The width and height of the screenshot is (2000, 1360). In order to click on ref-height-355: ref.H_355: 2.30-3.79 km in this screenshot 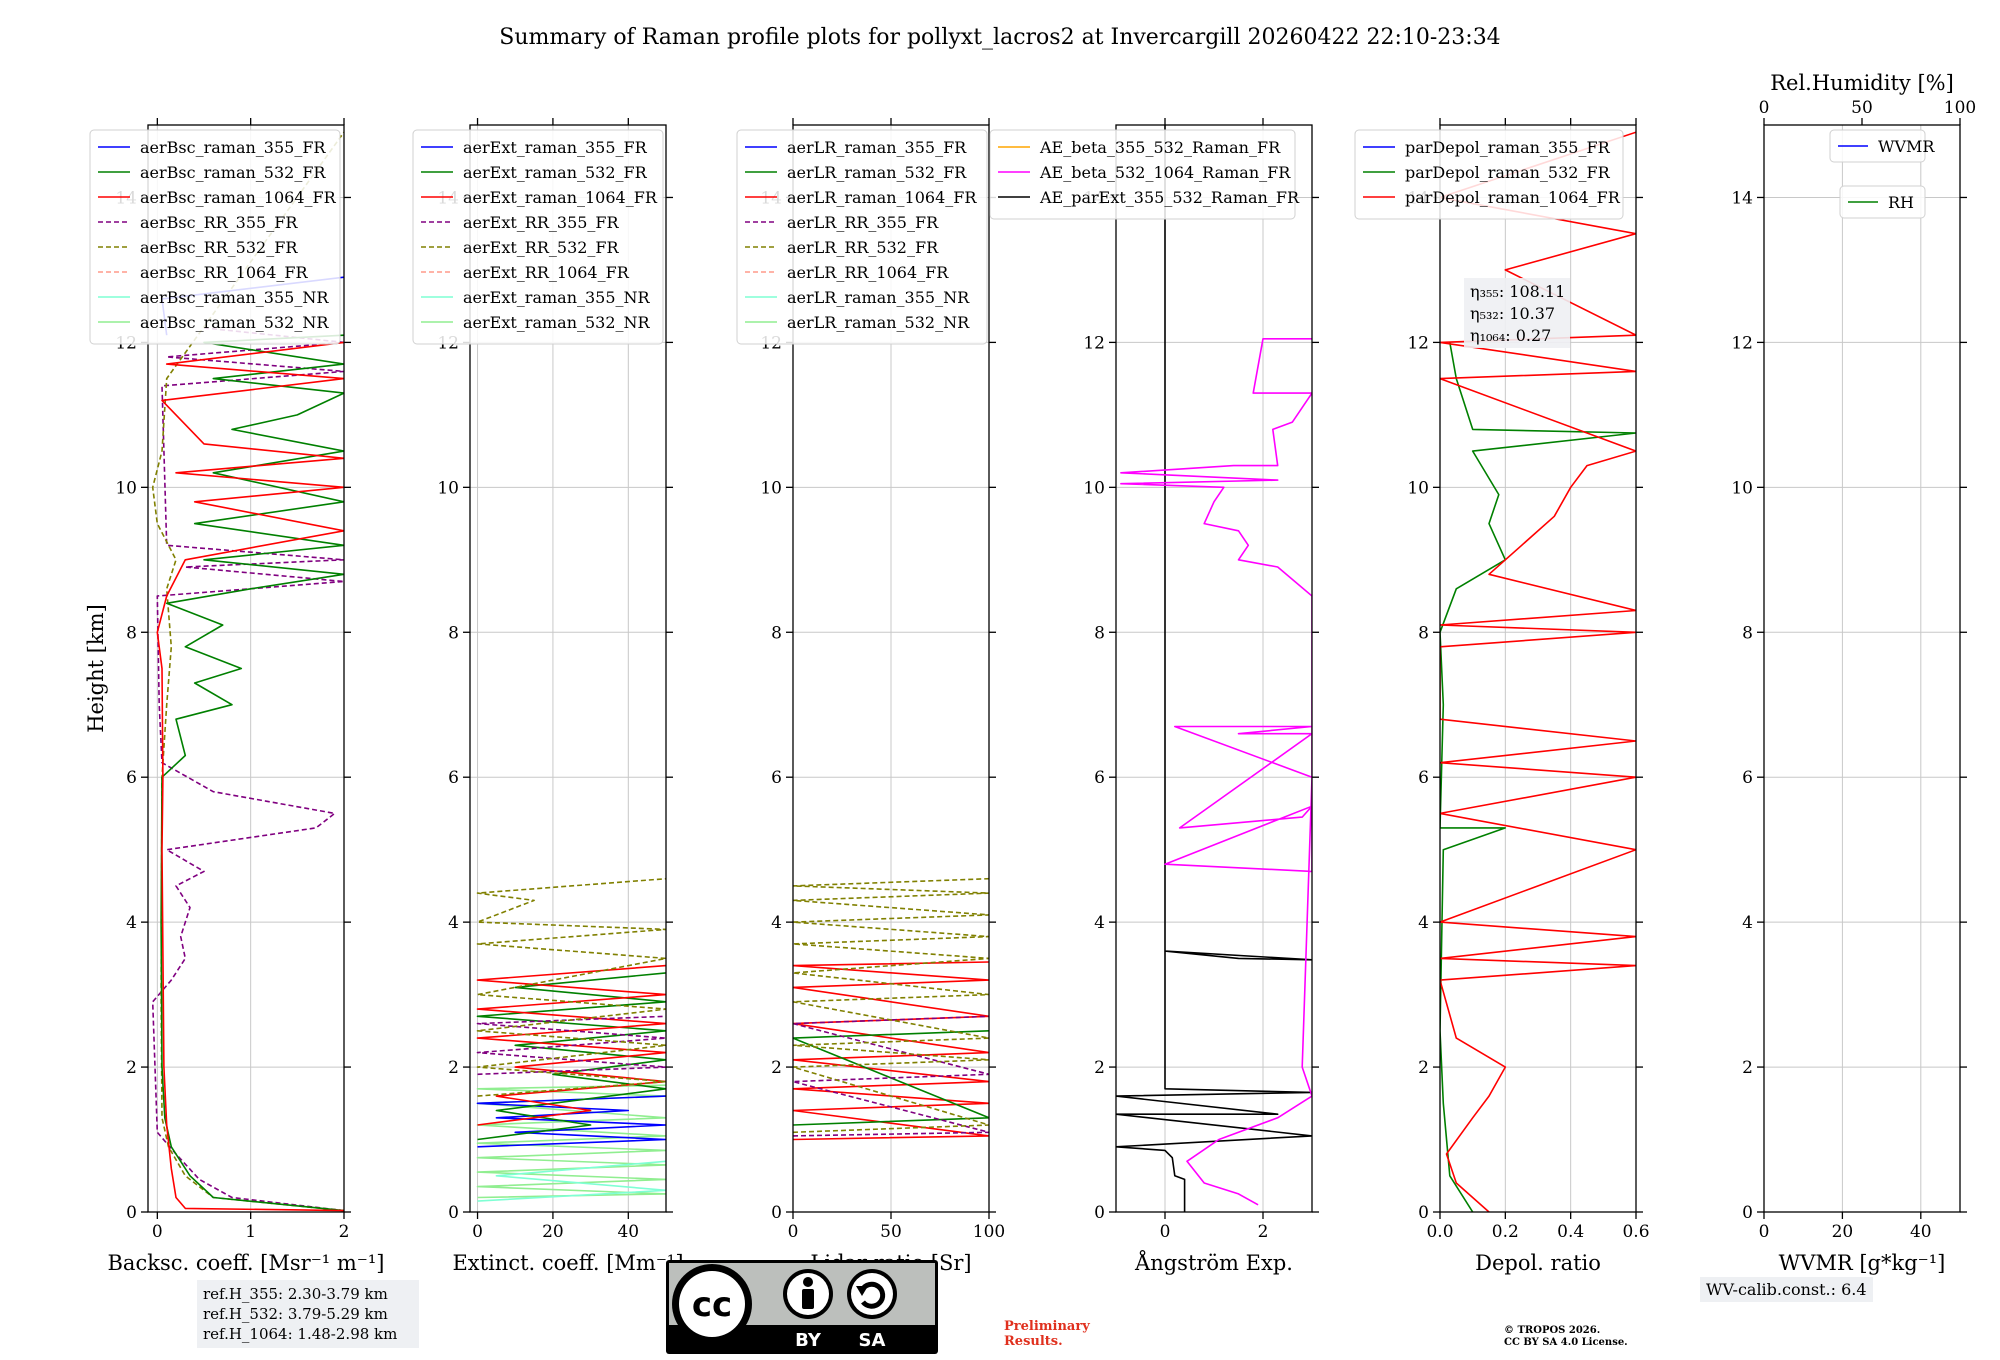, I will do `click(295, 1294)`.